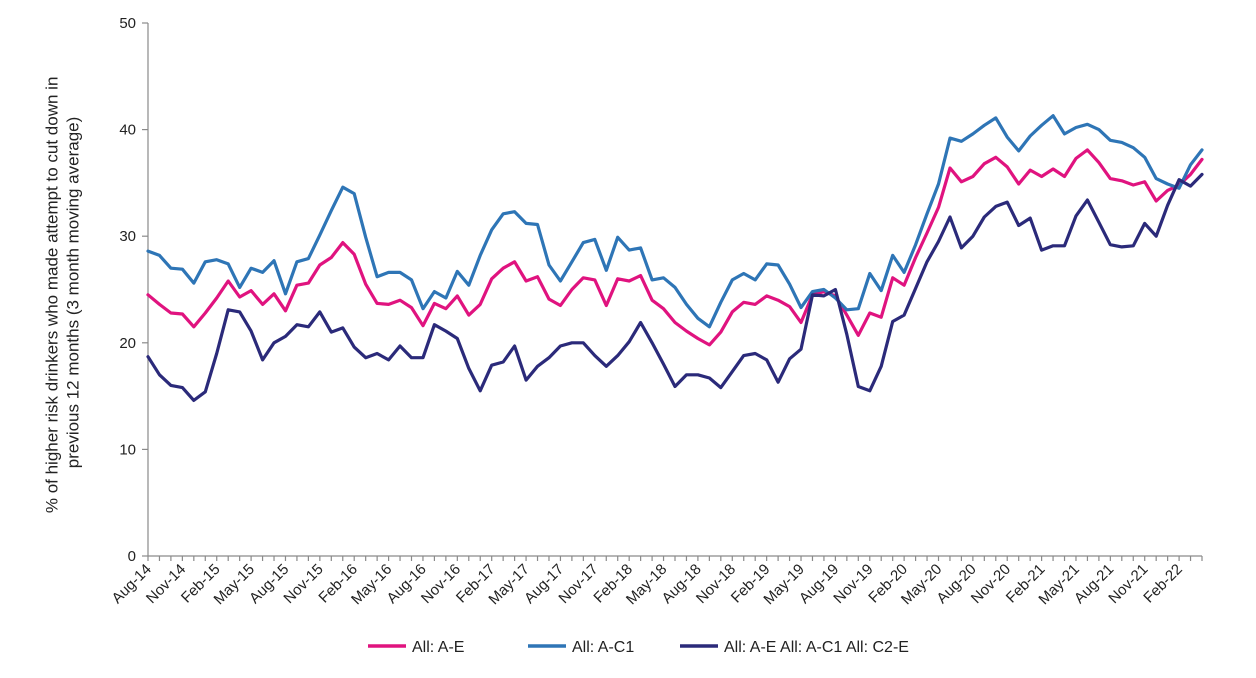 This screenshot has width=1256, height=678. Describe the element at coordinates (127, 236) in the screenshot. I see `y-tick-label: 30` at that location.